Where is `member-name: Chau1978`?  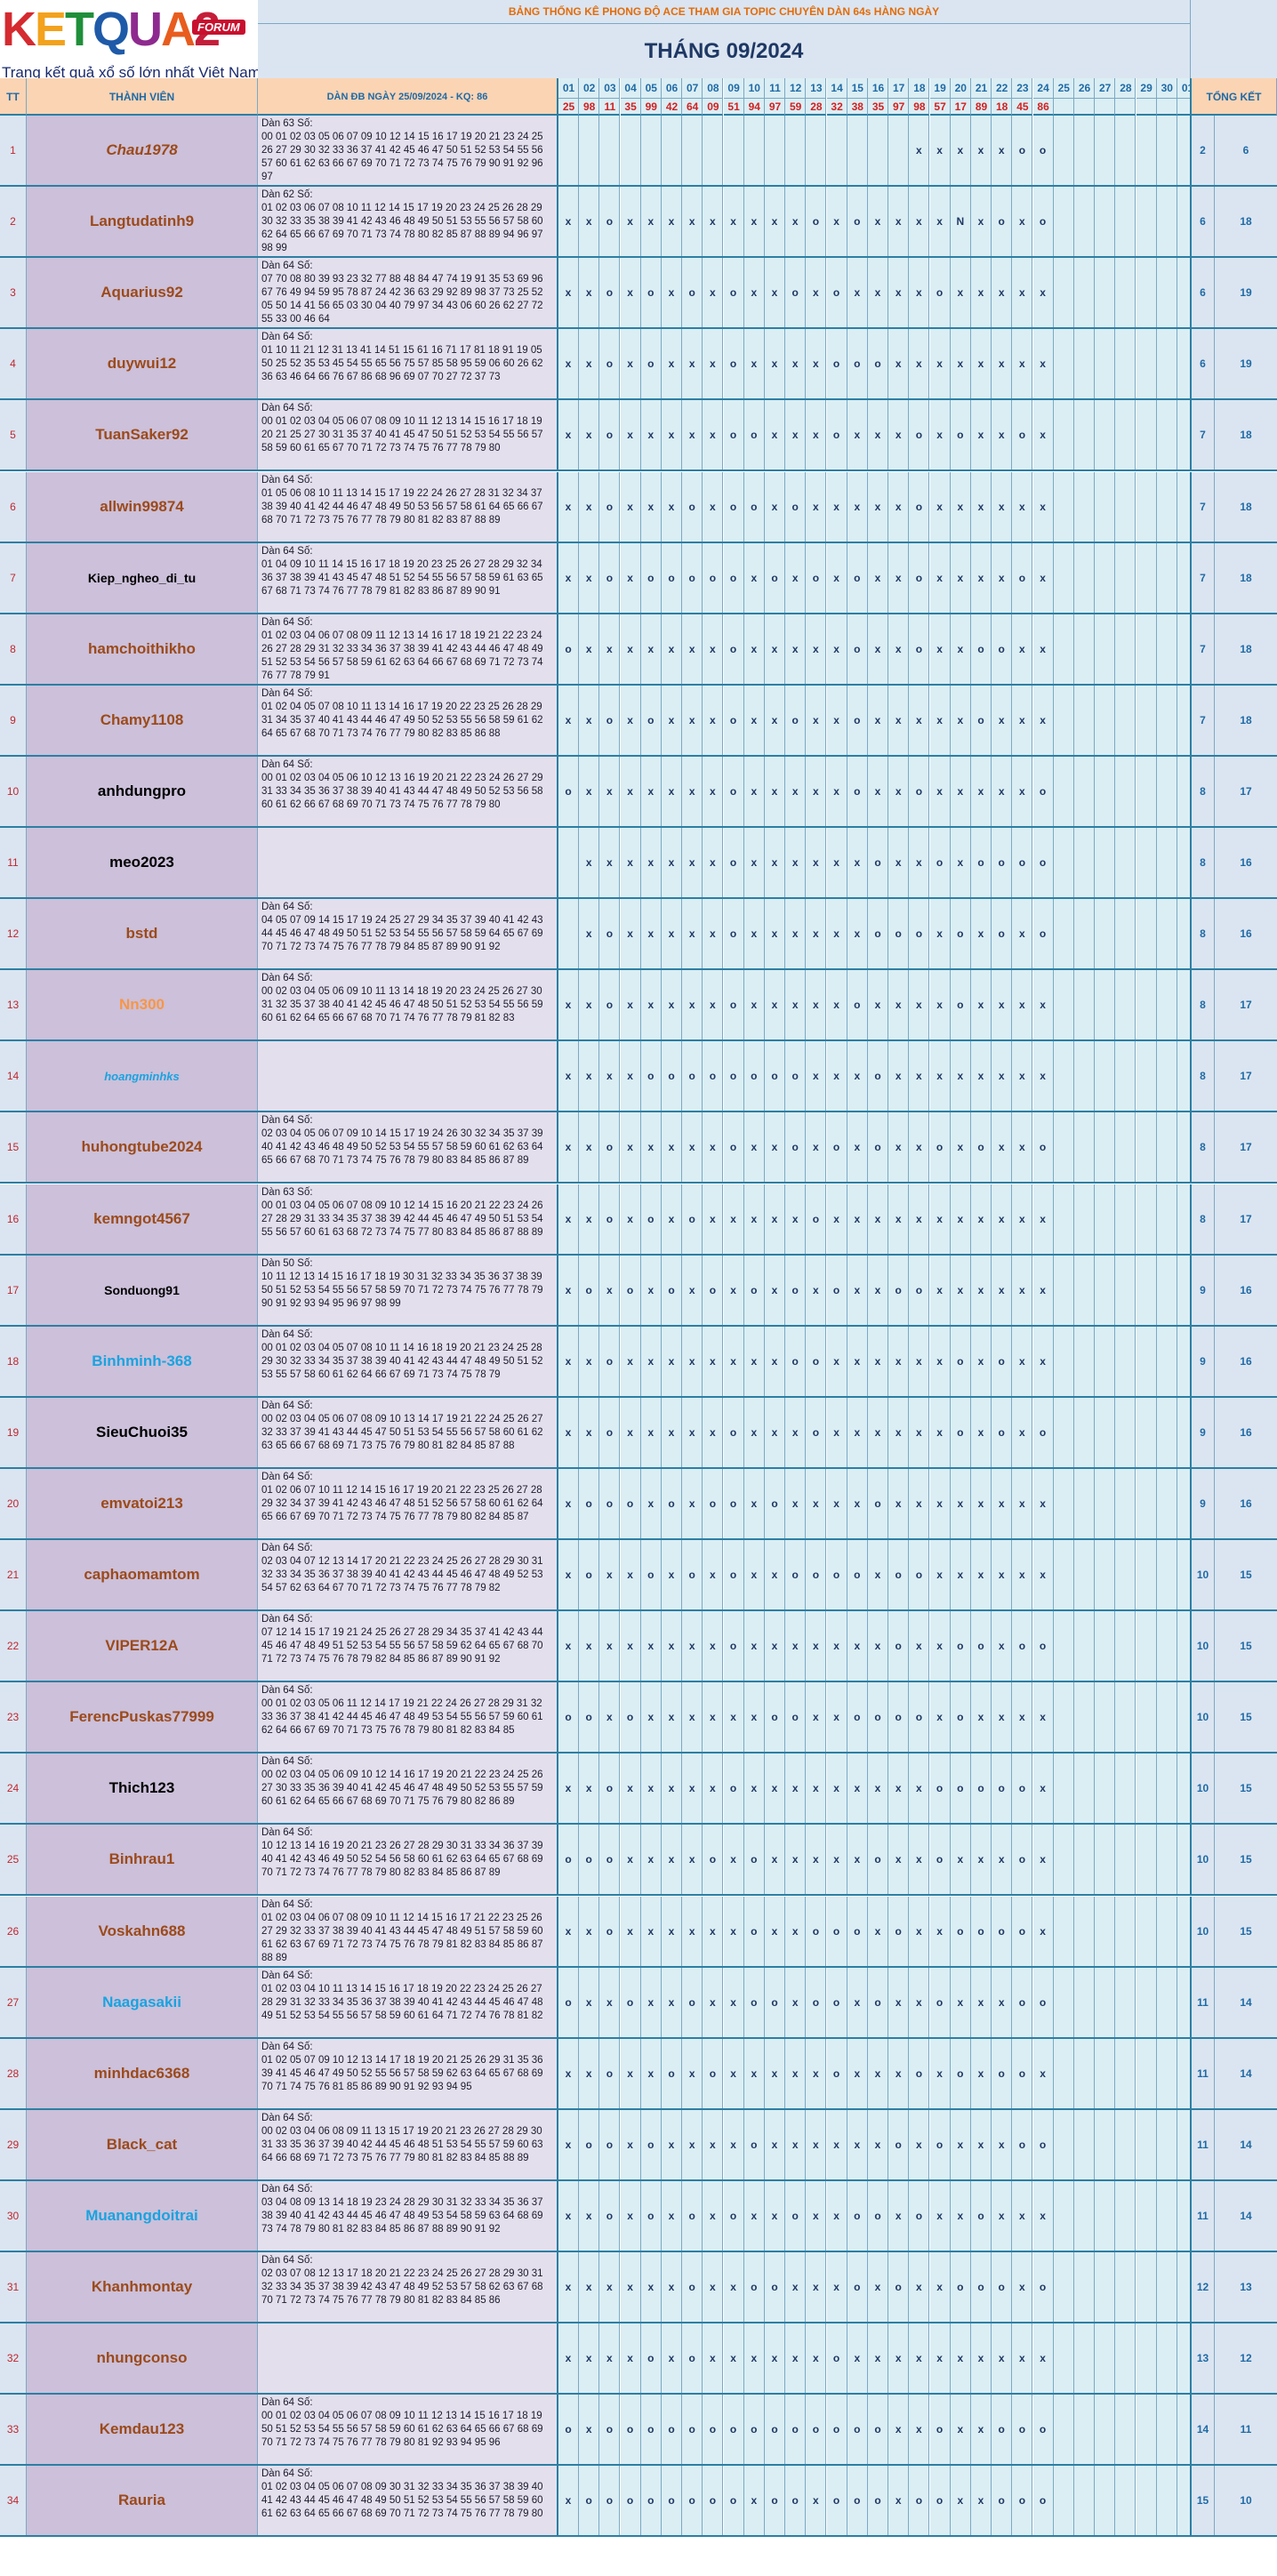 member-name: Chau1978 is located at coordinates (142, 151).